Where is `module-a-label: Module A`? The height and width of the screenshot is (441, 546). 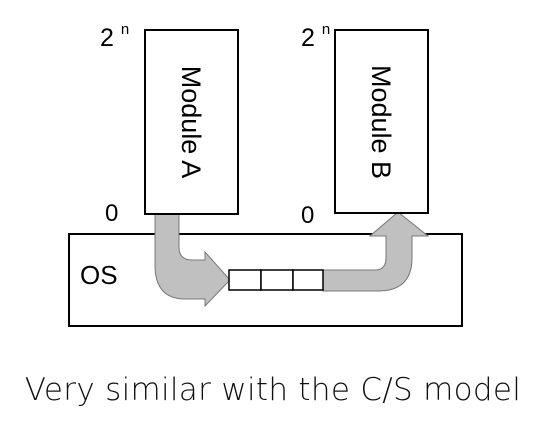
module-a-label: Module A is located at coordinates (191, 122).